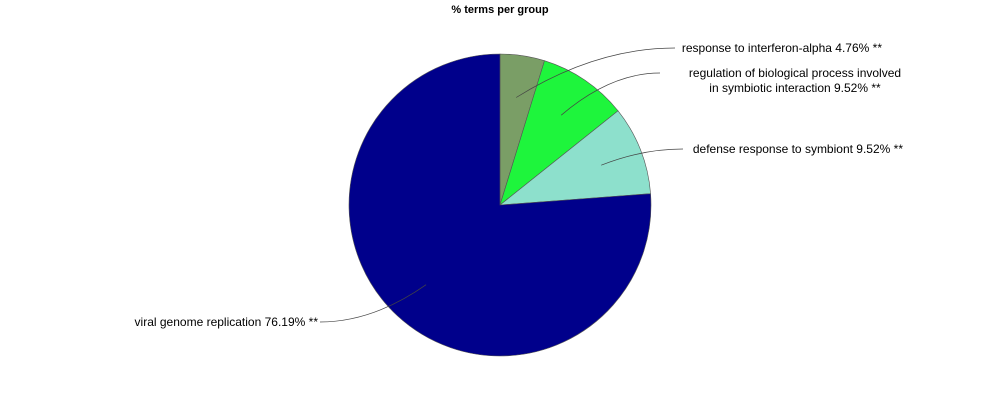 The width and height of the screenshot is (1000, 400). I want to click on slice-label: viral genome replication 76.19% **, so click(227, 322).